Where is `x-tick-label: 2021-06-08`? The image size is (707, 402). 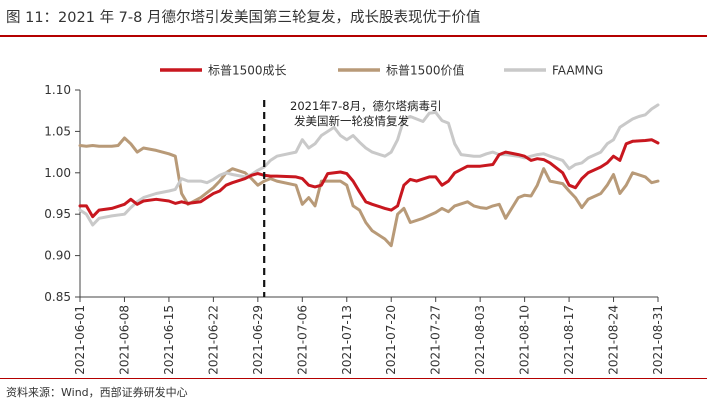 x-tick-label: 2021-06-08 is located at coordinates (124, 340).